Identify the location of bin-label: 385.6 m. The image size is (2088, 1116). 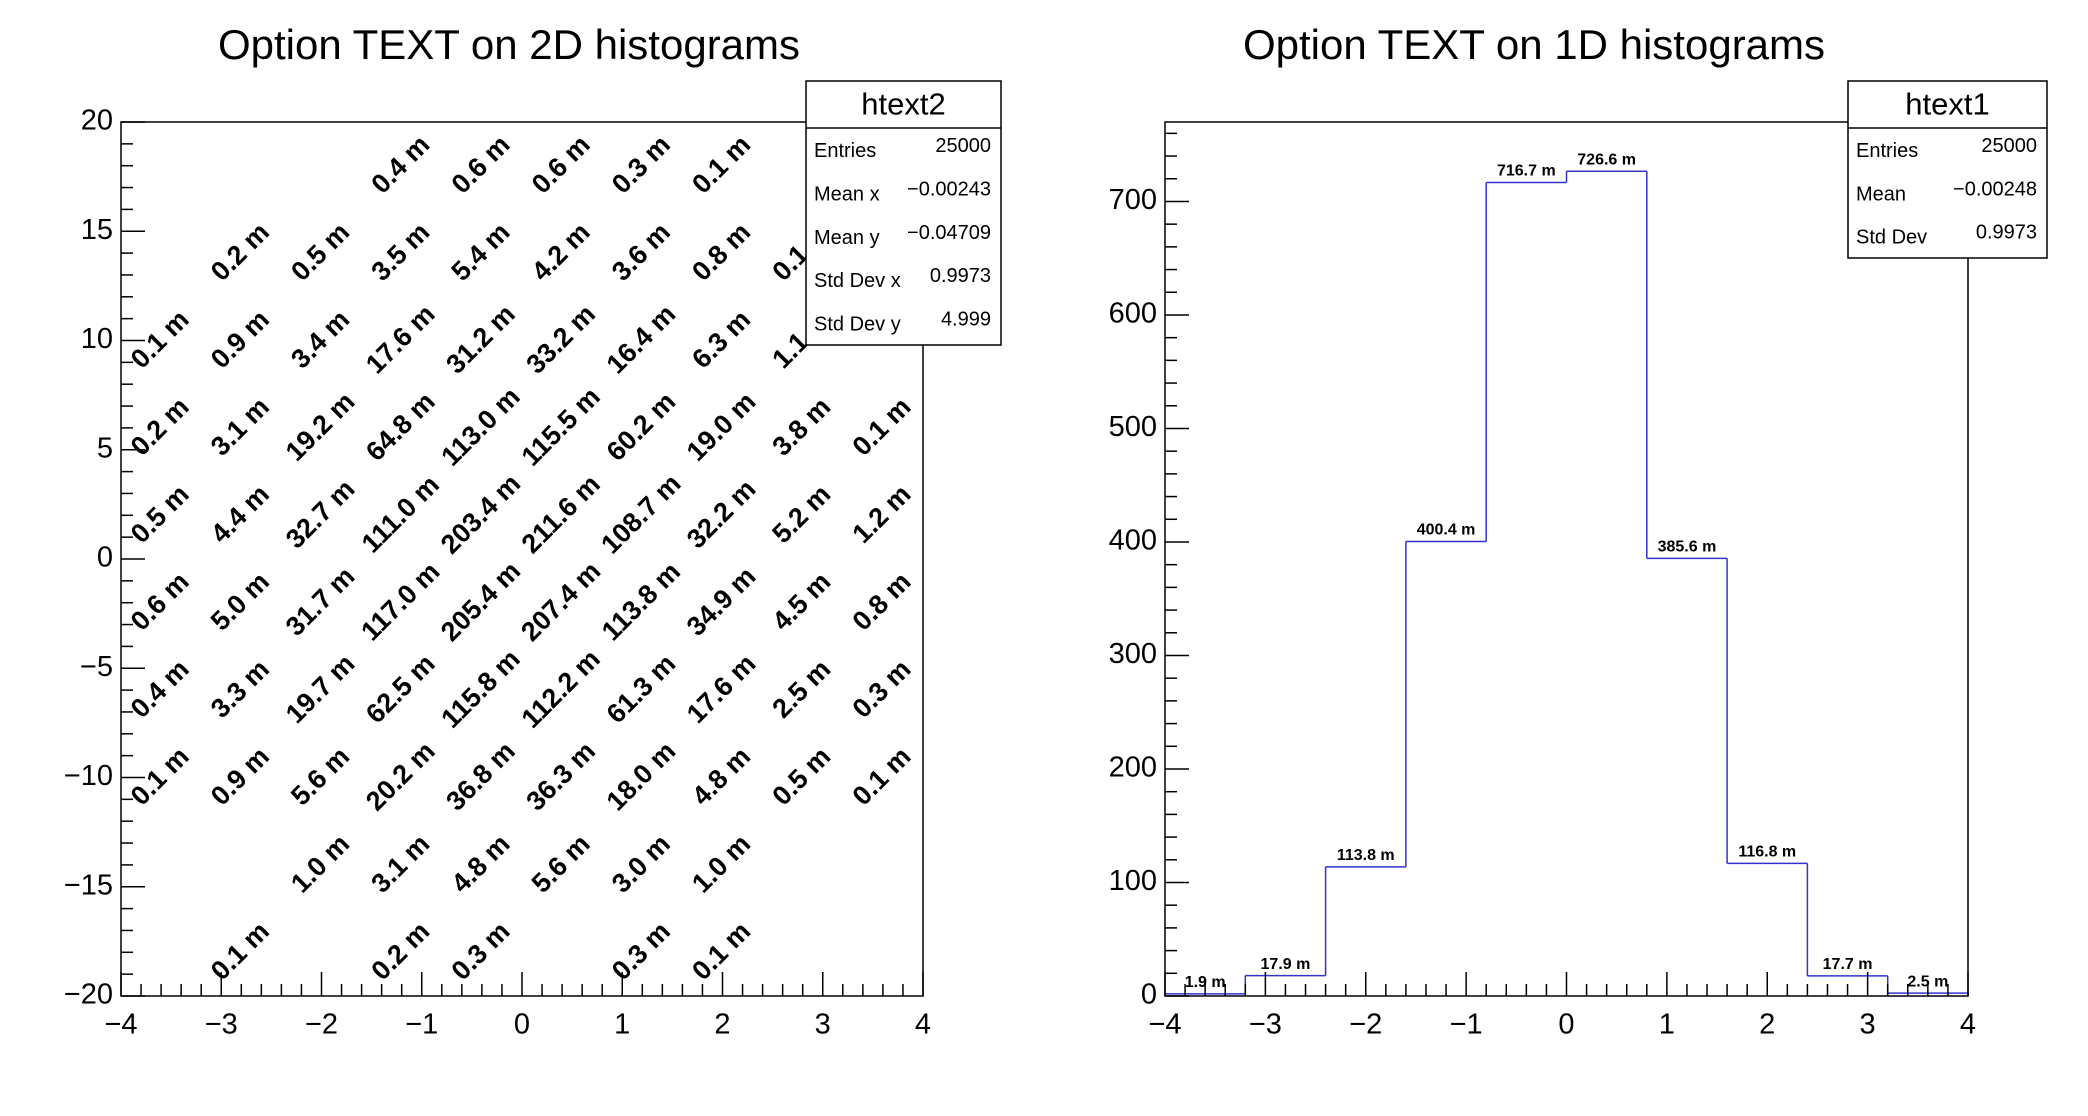
(1687, 547).